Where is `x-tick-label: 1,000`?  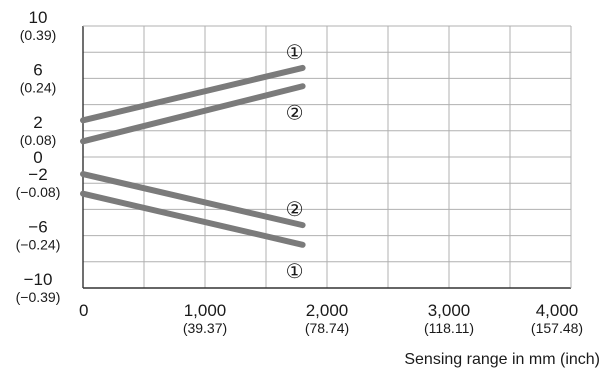
x-tick-label: 1,000 is located at coordinates (205, 310).